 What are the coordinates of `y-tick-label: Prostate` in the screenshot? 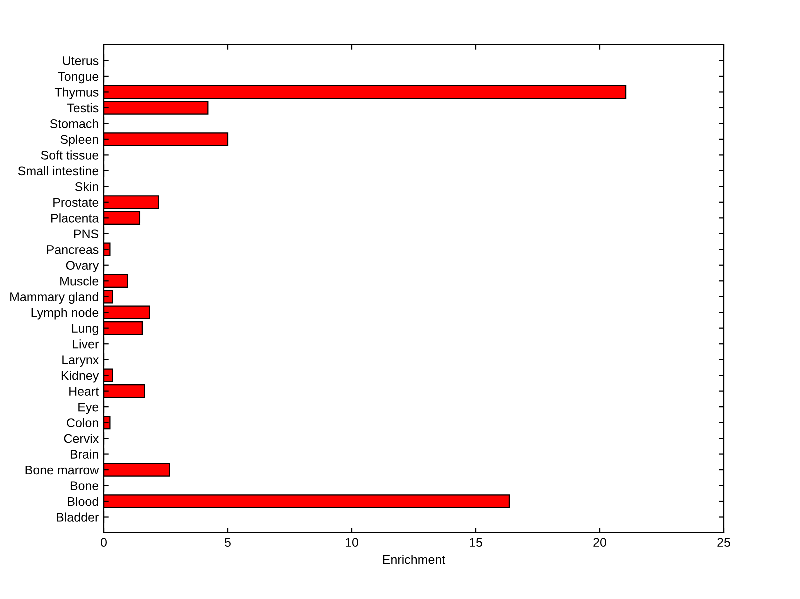 It's located at (76, 203).